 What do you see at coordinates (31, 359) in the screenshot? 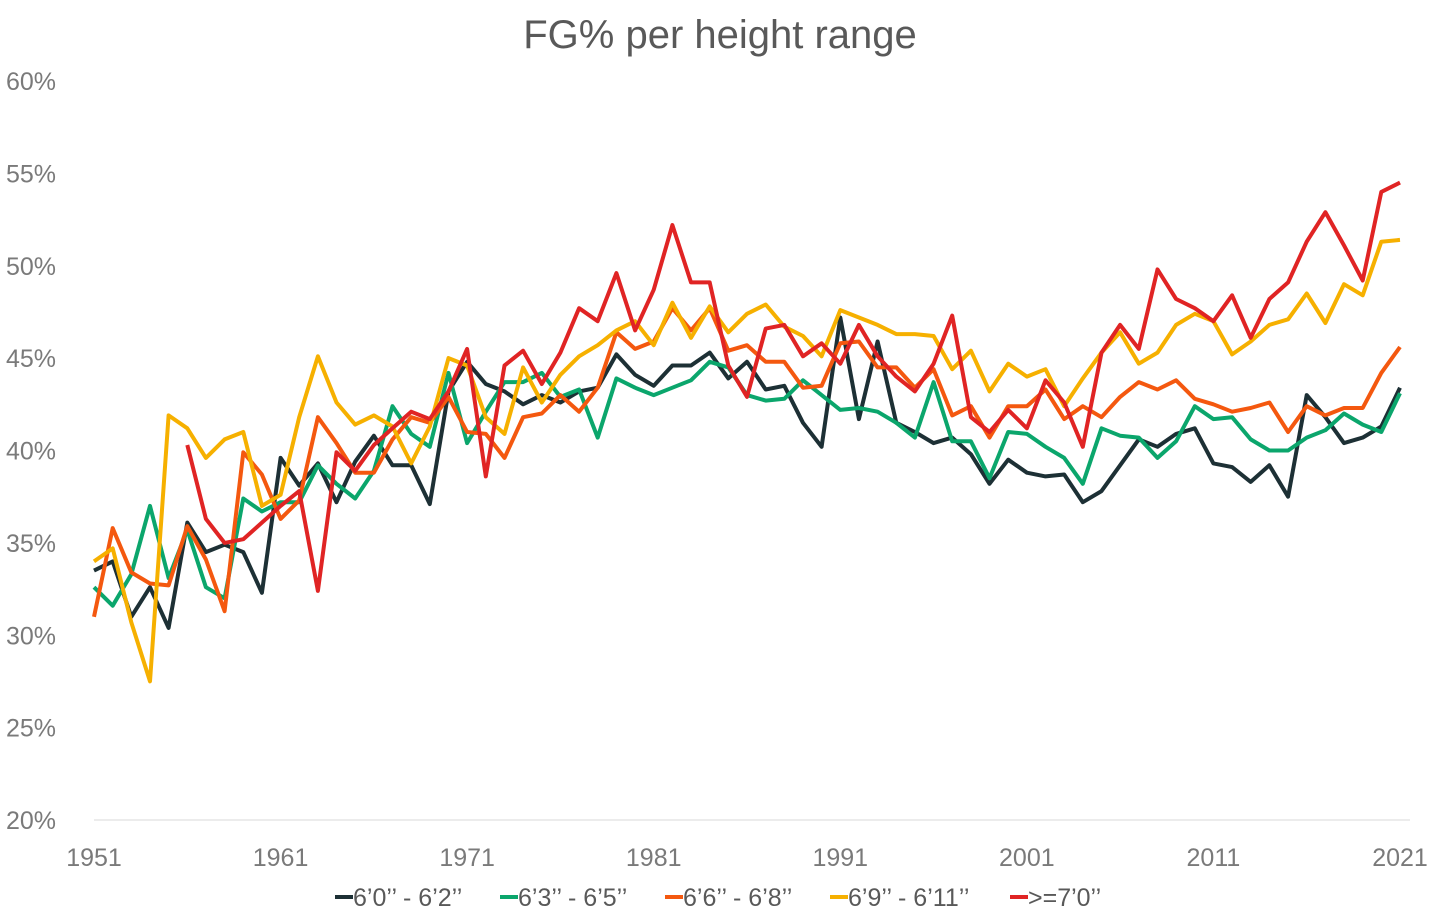
I see `y-tick-label: 45%` at bounding box center [31, 359].